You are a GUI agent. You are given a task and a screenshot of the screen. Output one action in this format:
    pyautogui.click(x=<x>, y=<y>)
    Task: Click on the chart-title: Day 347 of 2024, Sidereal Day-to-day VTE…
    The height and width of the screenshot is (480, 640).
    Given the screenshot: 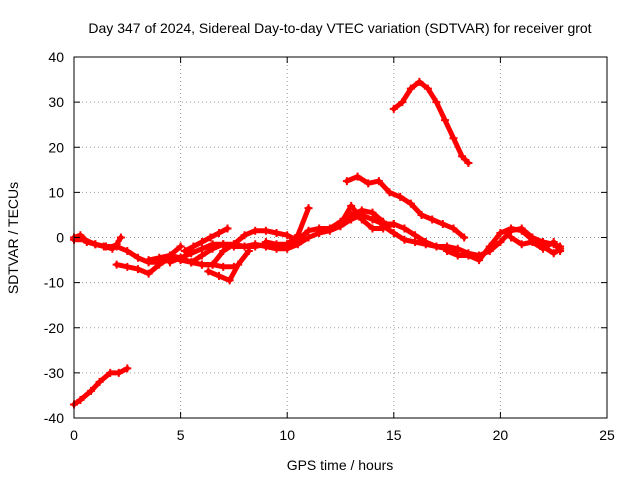 What is the action you would take?
    pyautogui.click(x=339, y=28)
    